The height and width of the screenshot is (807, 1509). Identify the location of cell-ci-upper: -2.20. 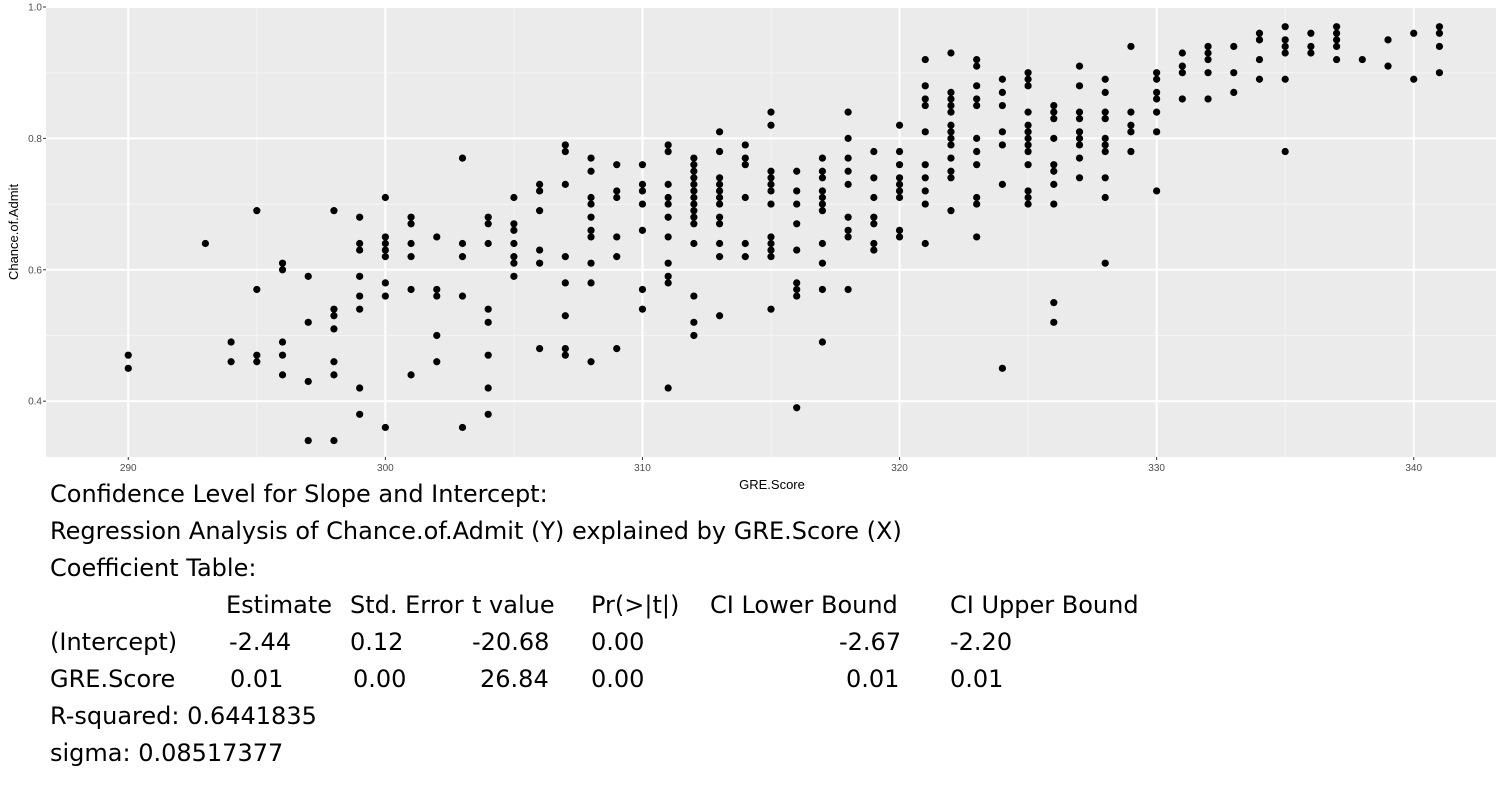
(981, 642).